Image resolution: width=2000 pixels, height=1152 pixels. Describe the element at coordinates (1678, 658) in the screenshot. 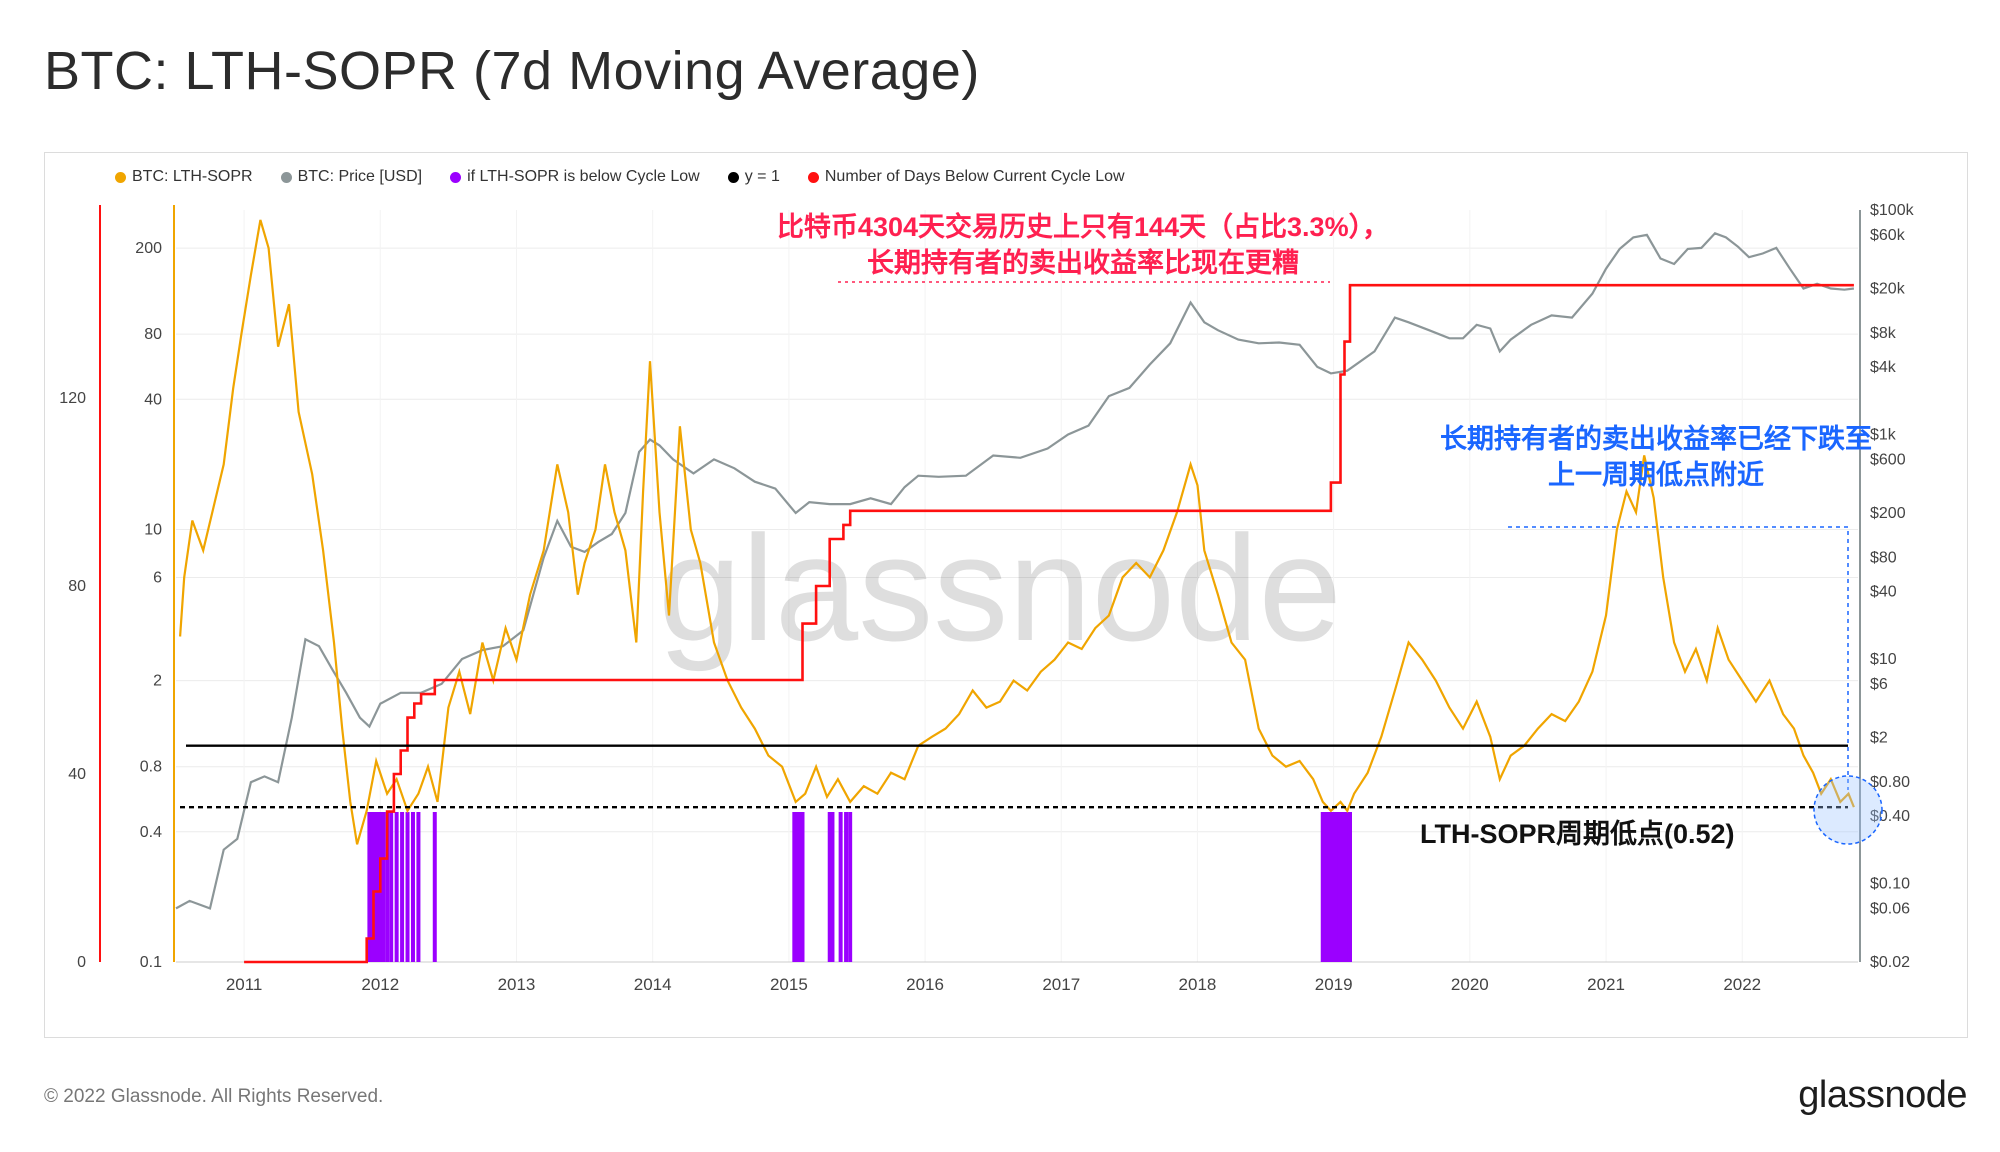

I see `right-annotation-bracket` at that location.